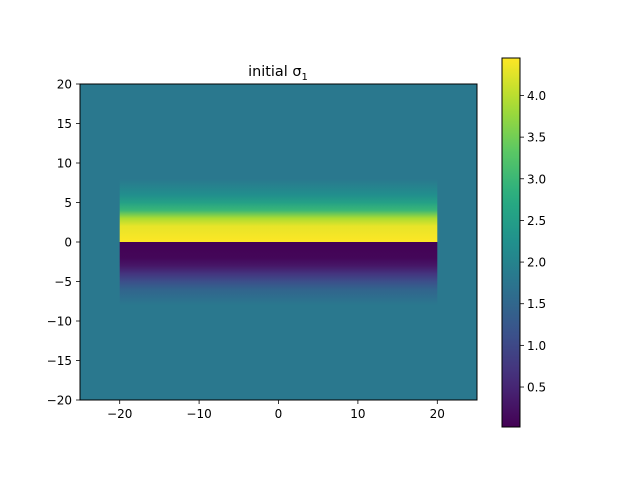 This screenshot has width=640, height=480. I want to click on chart-title: initial σ1, so click(278, 73).